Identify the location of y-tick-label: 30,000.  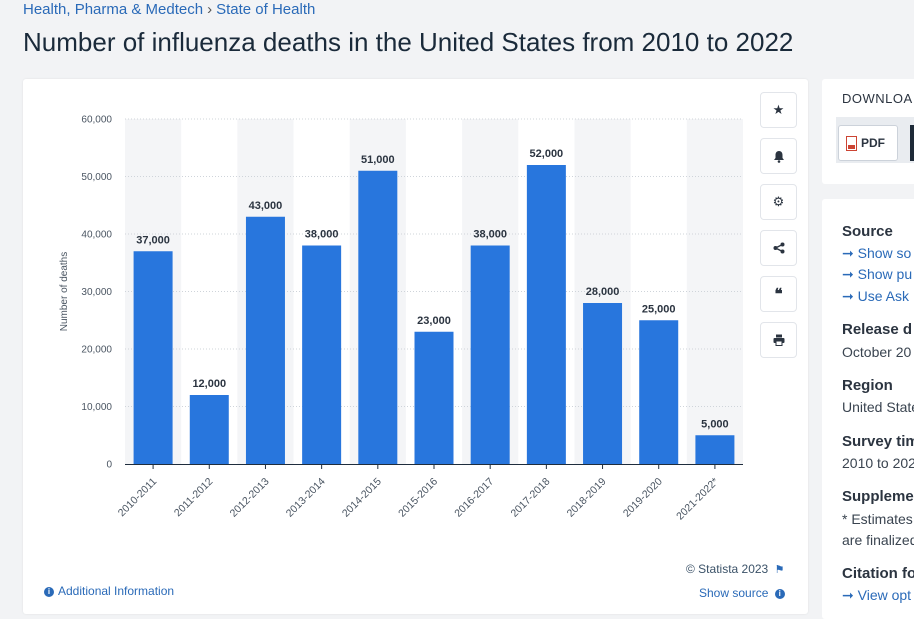
(96, 292).